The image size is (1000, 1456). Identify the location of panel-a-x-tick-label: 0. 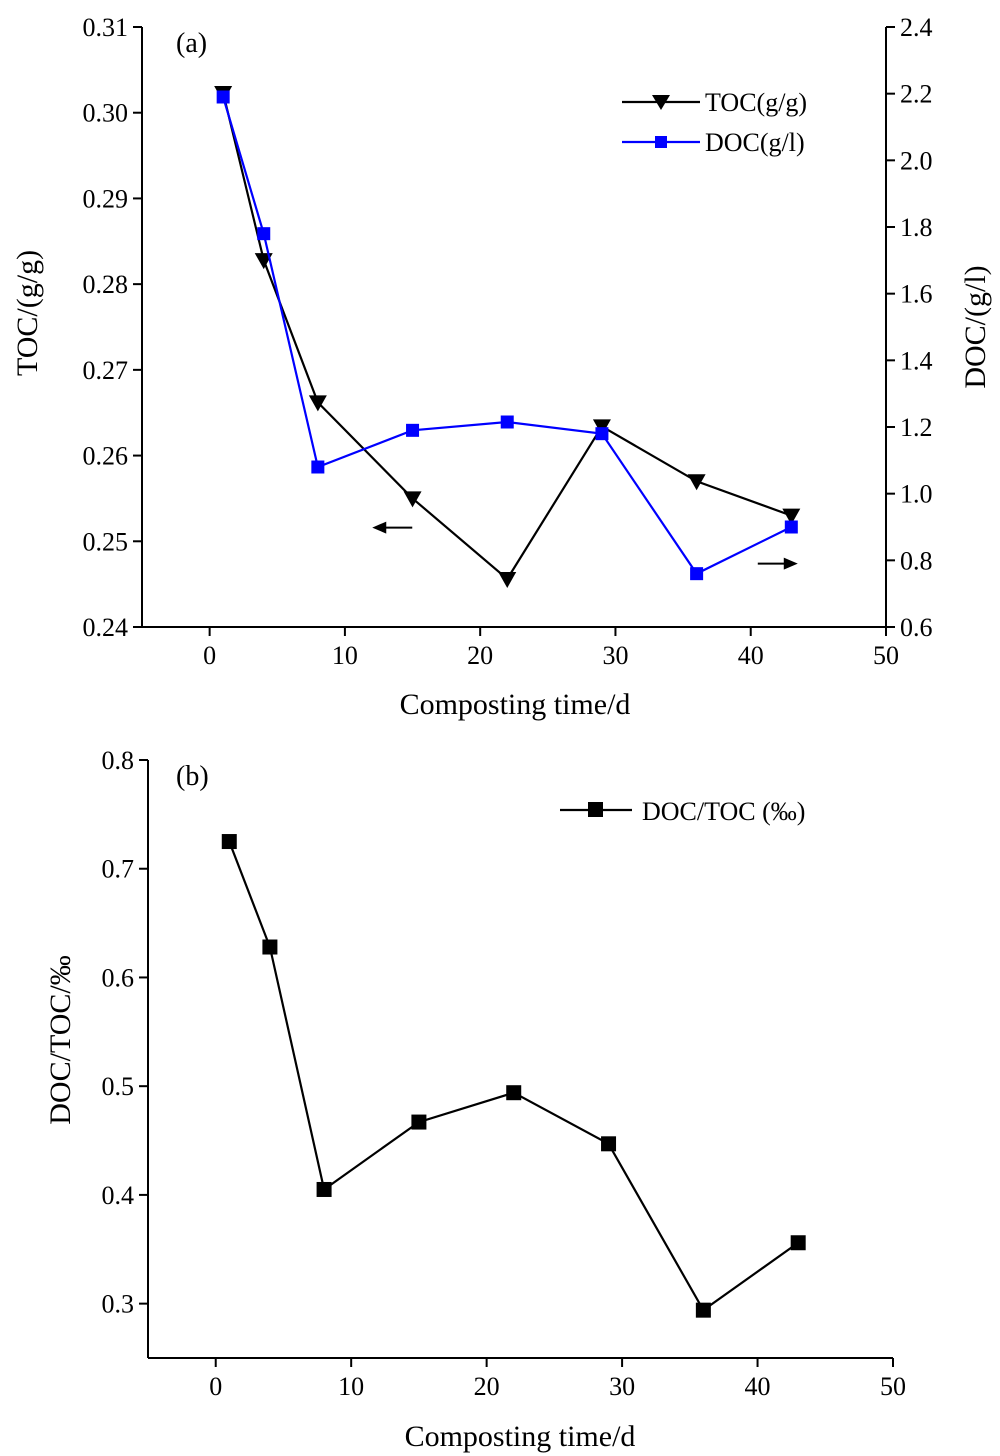
(209, 655).